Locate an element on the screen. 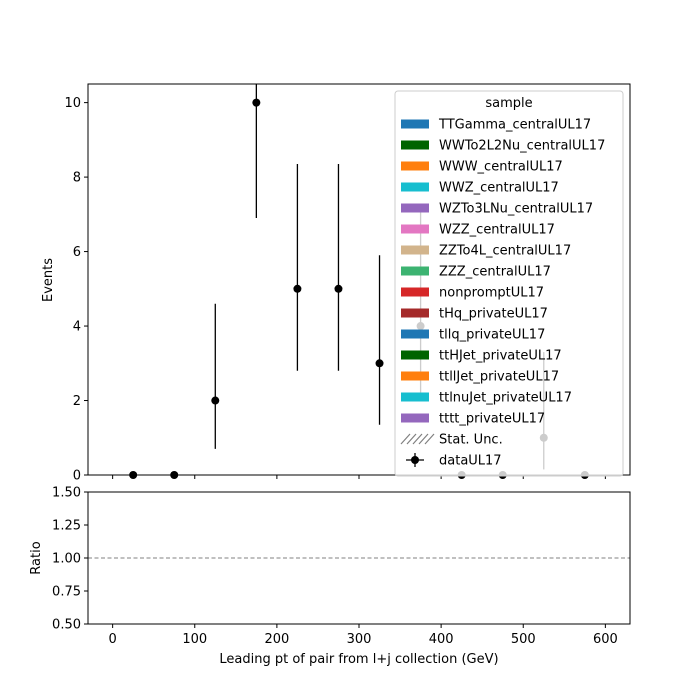  legend-entry: tHq_privateUL17 is located at coordinates (474, 314).